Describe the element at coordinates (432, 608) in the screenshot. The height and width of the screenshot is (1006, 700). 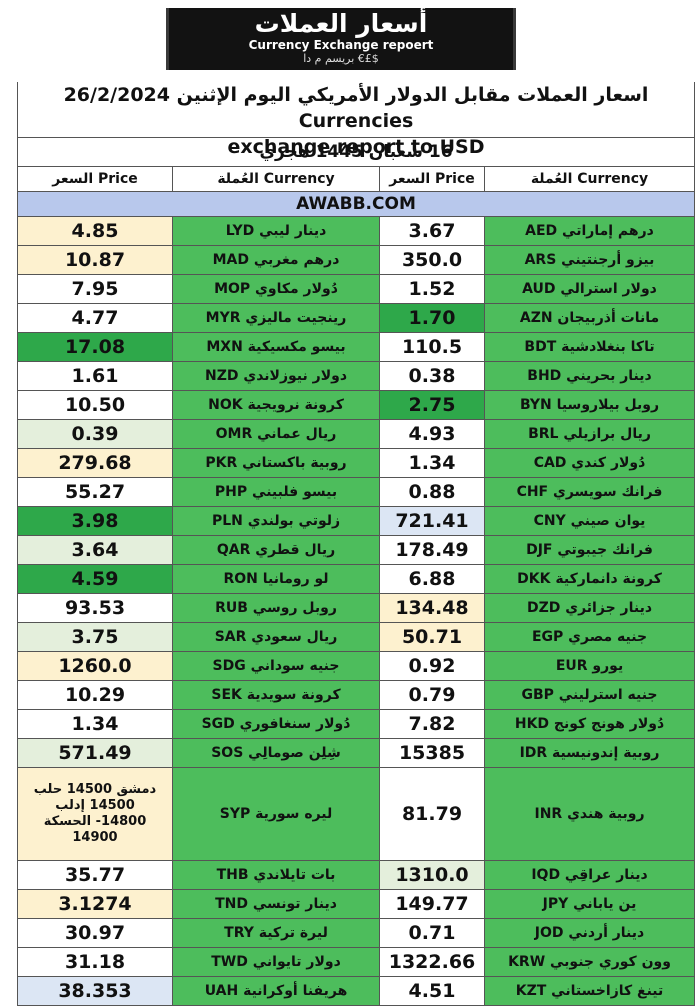
I see `price-right: 134.48` at that location.